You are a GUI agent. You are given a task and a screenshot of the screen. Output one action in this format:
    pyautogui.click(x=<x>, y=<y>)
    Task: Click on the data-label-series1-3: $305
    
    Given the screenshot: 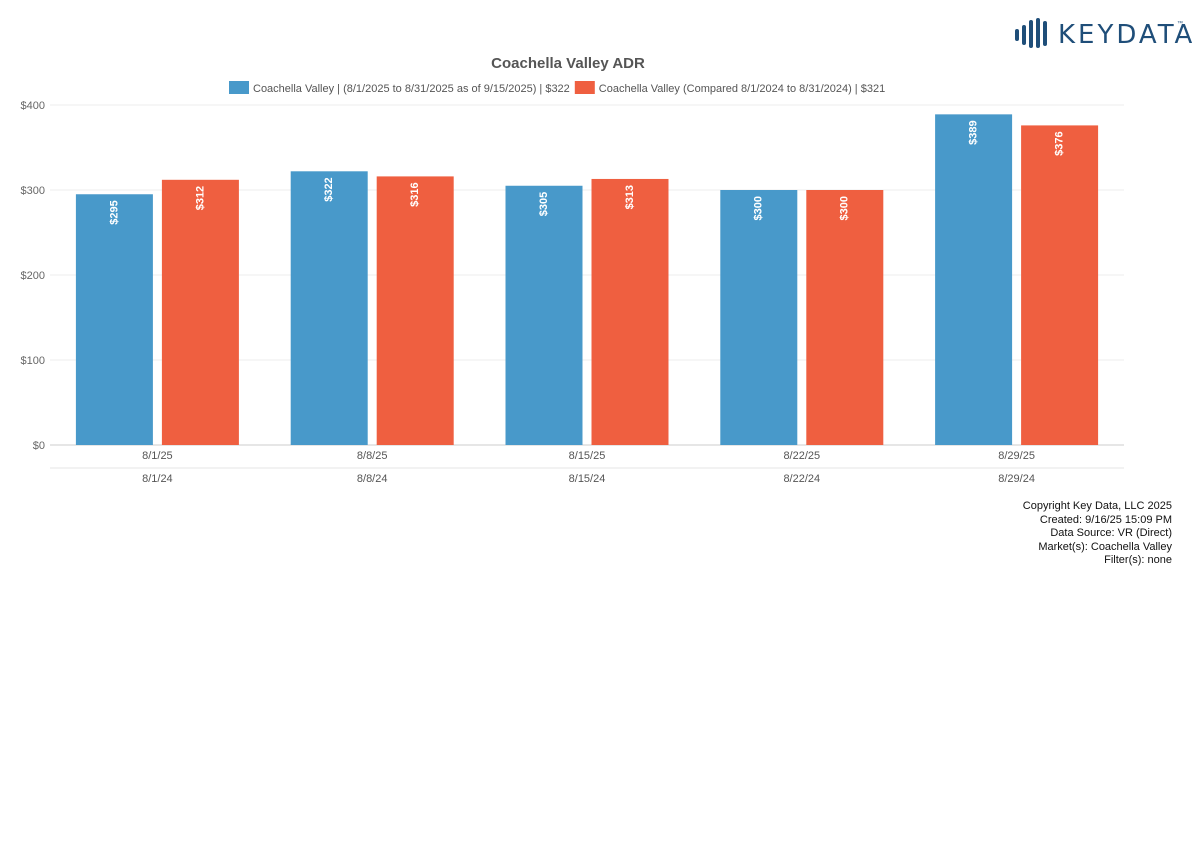 What is the action you would take?
    pyautogui.click(x=544, y=204)
    